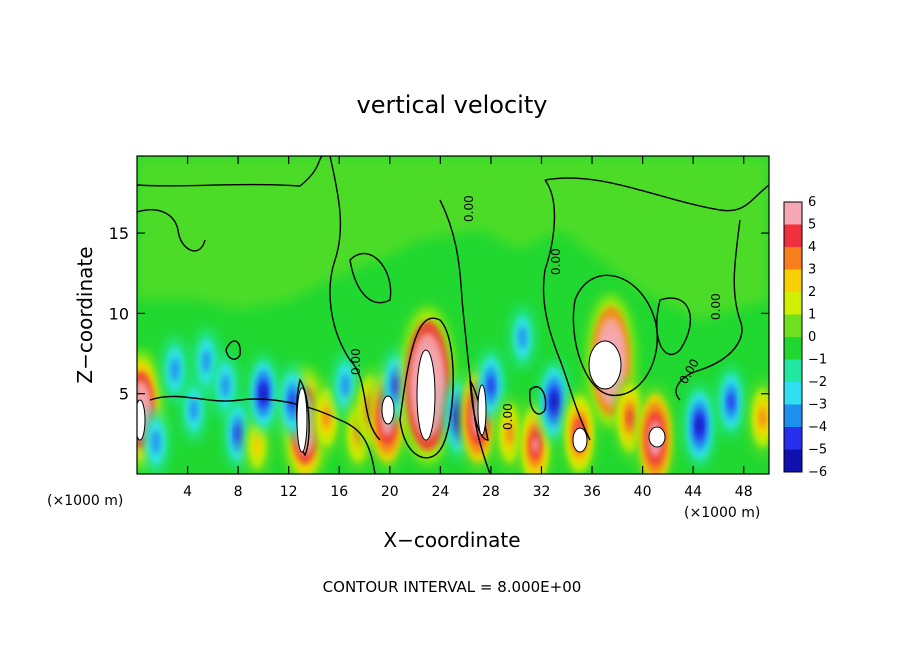 The width and height of the screenshot is (904, 658). Describe the element at coordinates (817, 405) in the screenshot. I see `colorbar-label: −3` at that location.